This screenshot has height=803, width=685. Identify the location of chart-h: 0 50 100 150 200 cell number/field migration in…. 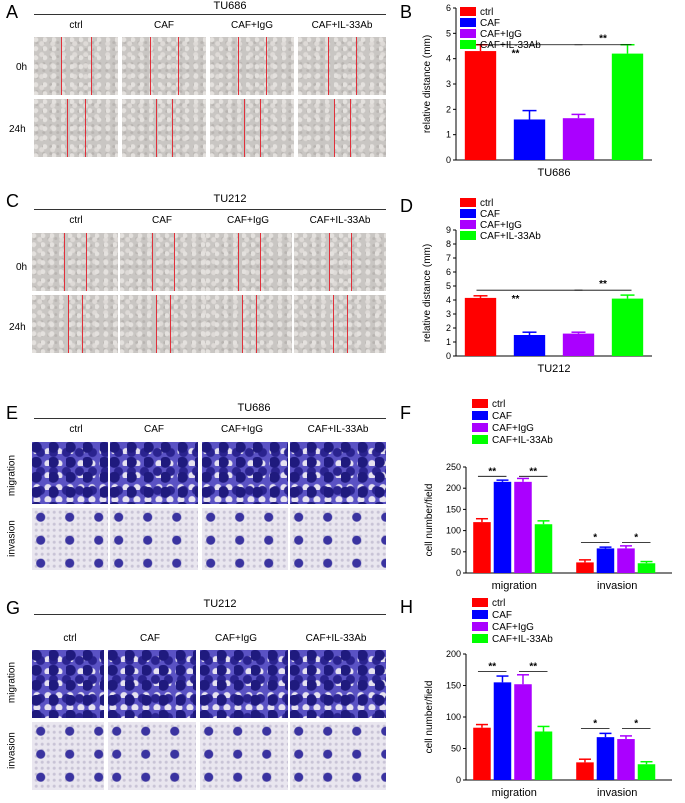
(548, 698).